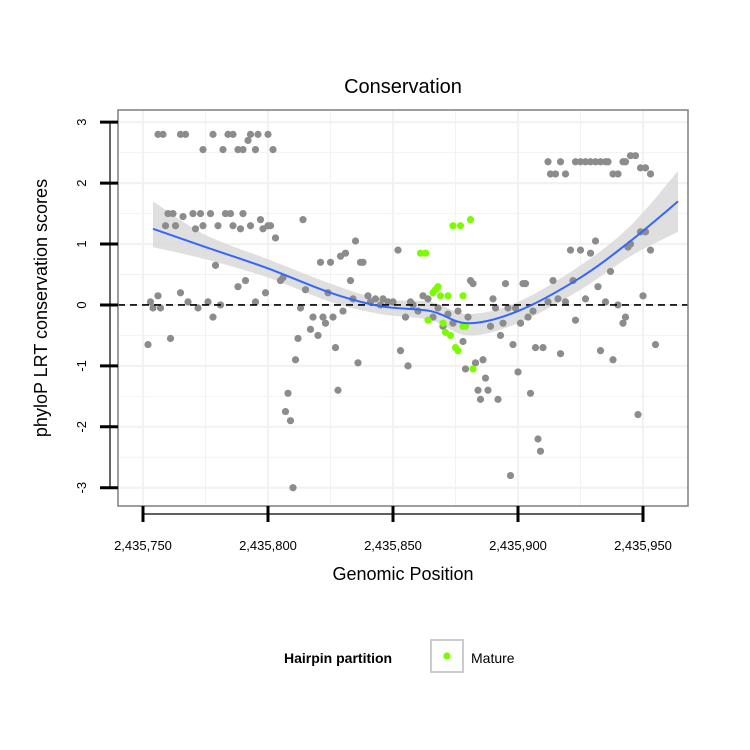 The height and width of the screenshot is (750, 750). What do you see at coordinates (402, 574) in the screenshot?
I see `x-axis-title: Genomic Position` at bounding box center [402, 574].